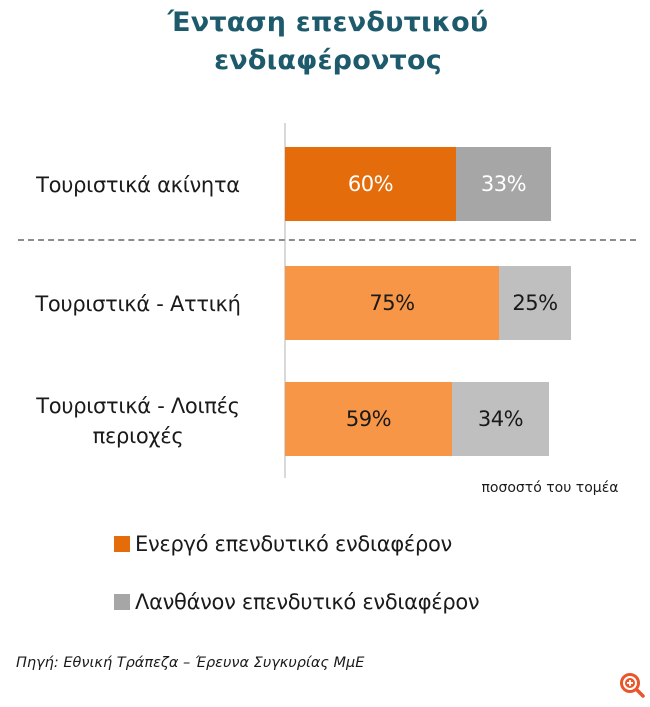 This screenshot has height=707, width=650. I want to click on axis-note: ποσοστό του τομέα, so click(550, 488).